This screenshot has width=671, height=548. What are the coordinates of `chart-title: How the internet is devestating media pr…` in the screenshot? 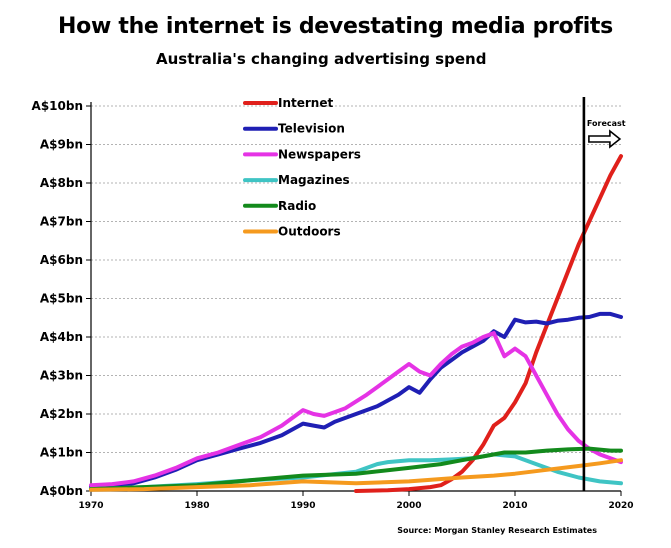 It's located at (335, 26).